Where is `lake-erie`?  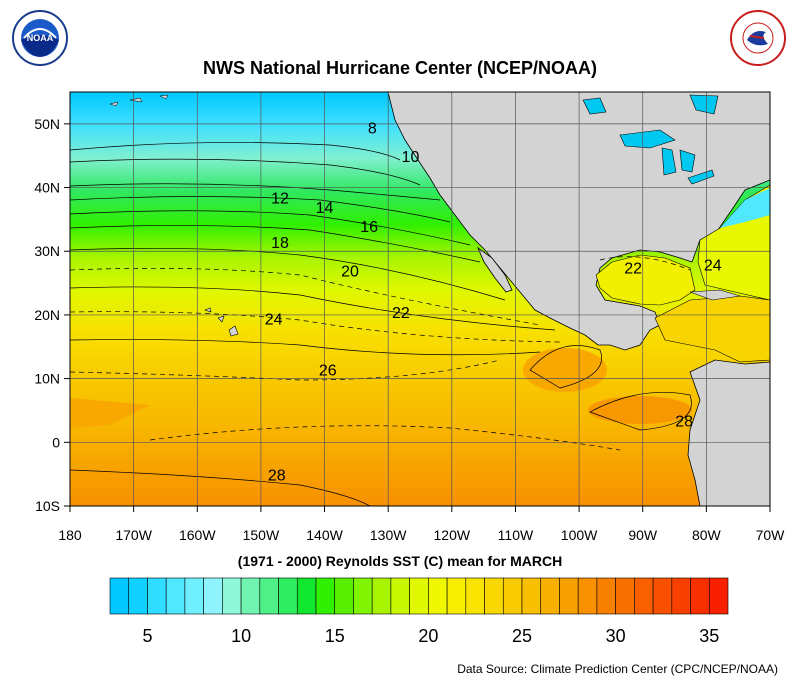
lake-erie is located at coordinates (701, 177).